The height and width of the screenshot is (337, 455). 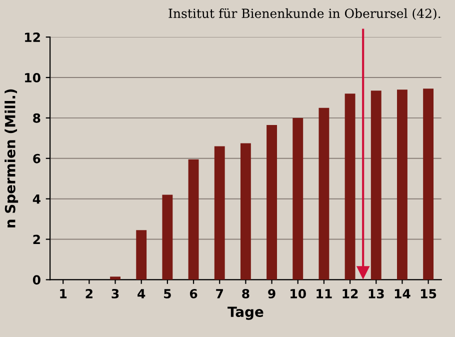 What do you see at coordinates (89, 293) in the screenshot?
I see `x-tick-label: 2` at bounding box center [89, 293].